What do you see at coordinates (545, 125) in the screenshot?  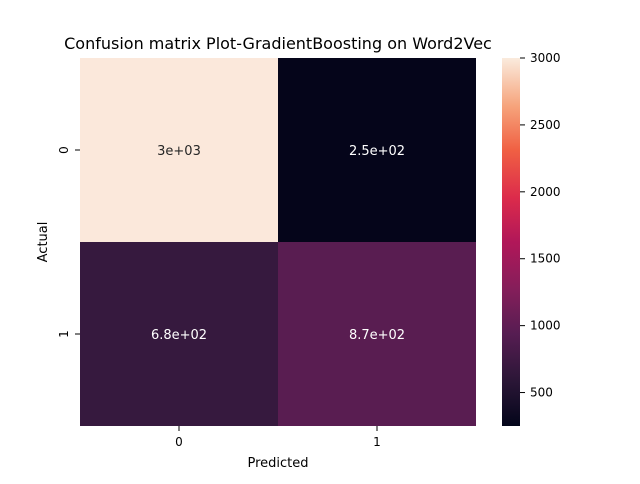 I see `colorbar-tick-label: 2500` at bounding box center [545, 125].